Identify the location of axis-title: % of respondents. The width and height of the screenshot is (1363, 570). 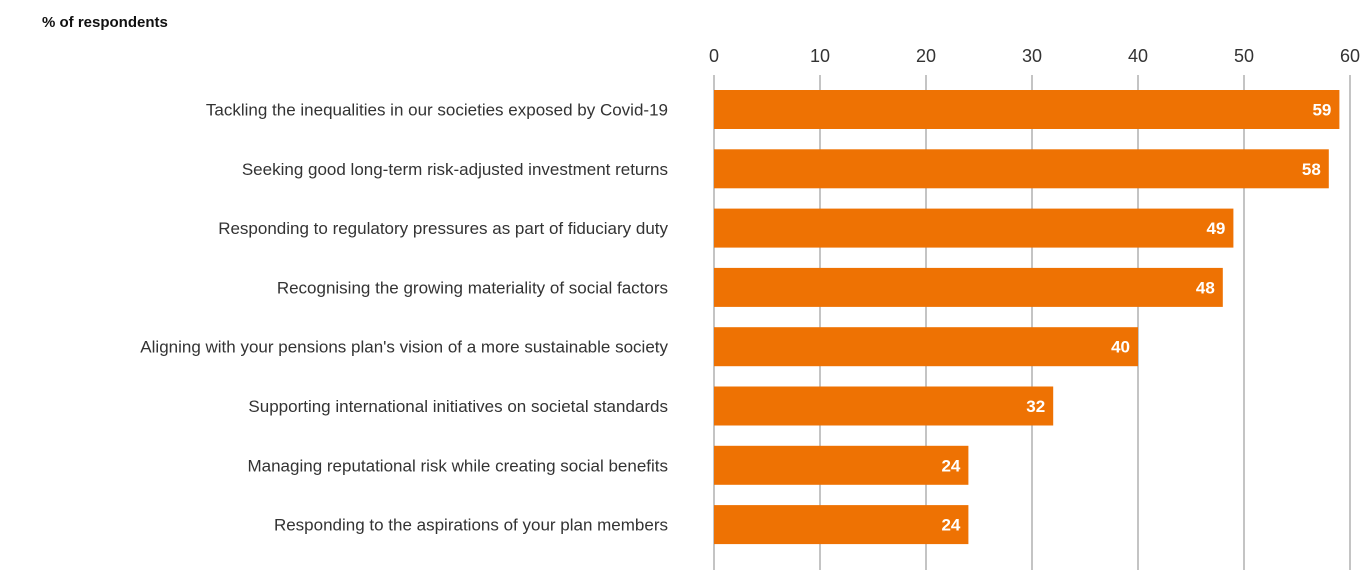
(105, 22).